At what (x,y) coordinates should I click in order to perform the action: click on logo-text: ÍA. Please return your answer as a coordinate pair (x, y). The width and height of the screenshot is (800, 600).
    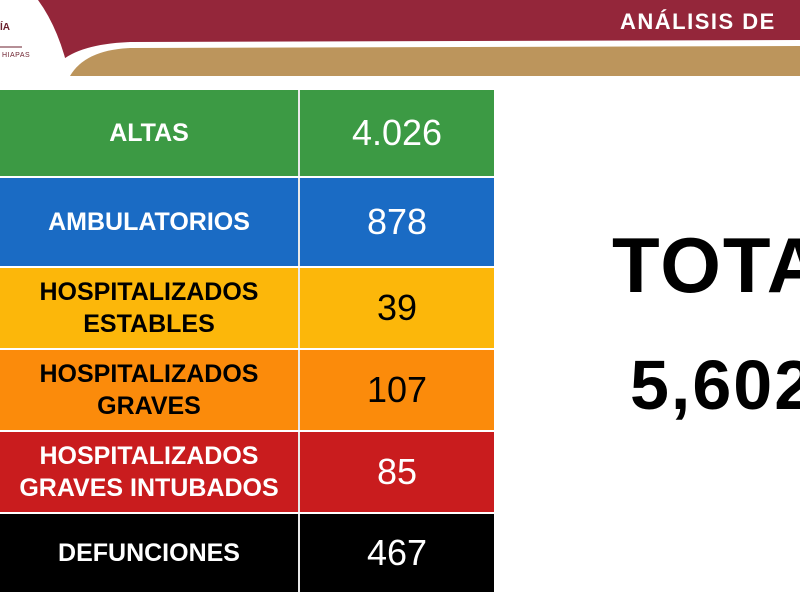
    Looking at the image, I should click on (5, 27).